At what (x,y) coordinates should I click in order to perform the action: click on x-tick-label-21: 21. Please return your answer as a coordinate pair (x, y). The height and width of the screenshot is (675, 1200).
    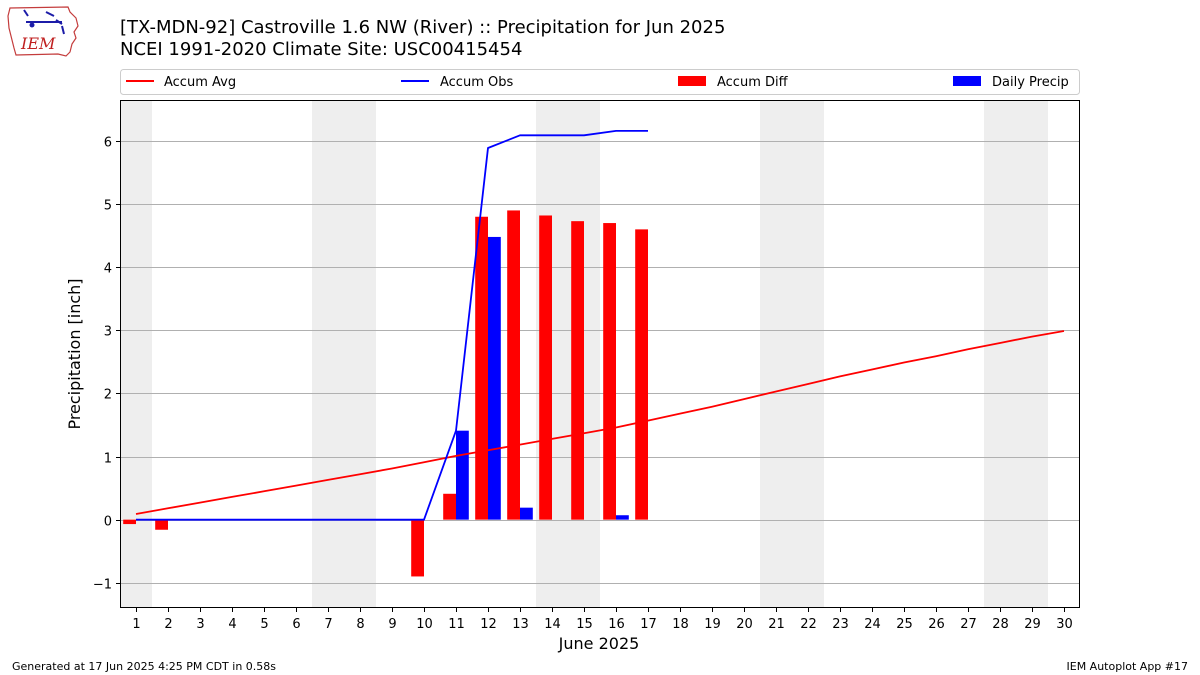
    Looking at the image, I should click on (776, 624).